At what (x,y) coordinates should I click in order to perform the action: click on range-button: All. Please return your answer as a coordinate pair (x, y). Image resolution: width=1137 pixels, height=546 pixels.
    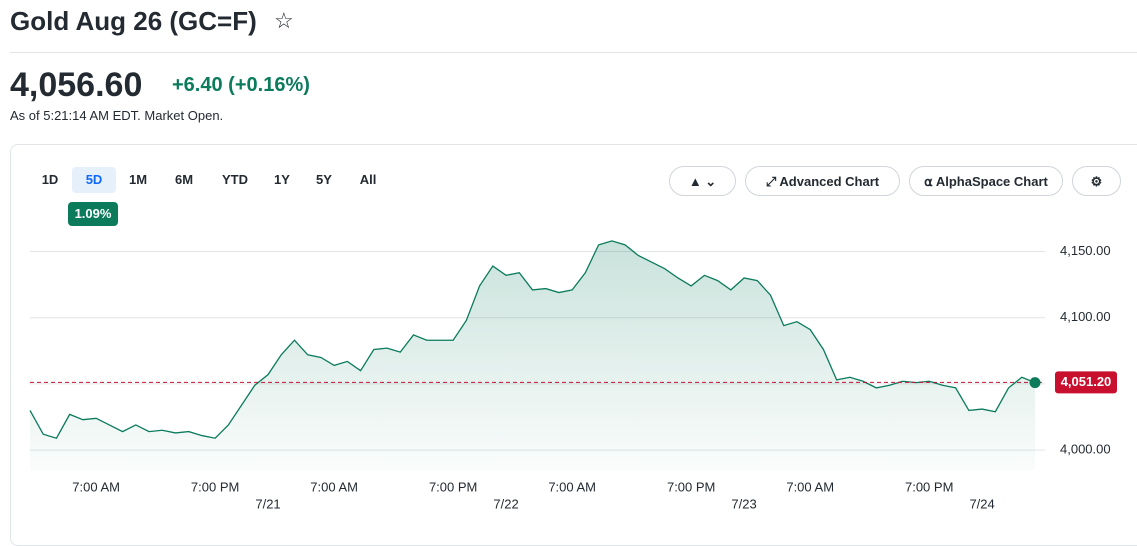
    Looking at the image, I should click on (368, 179).